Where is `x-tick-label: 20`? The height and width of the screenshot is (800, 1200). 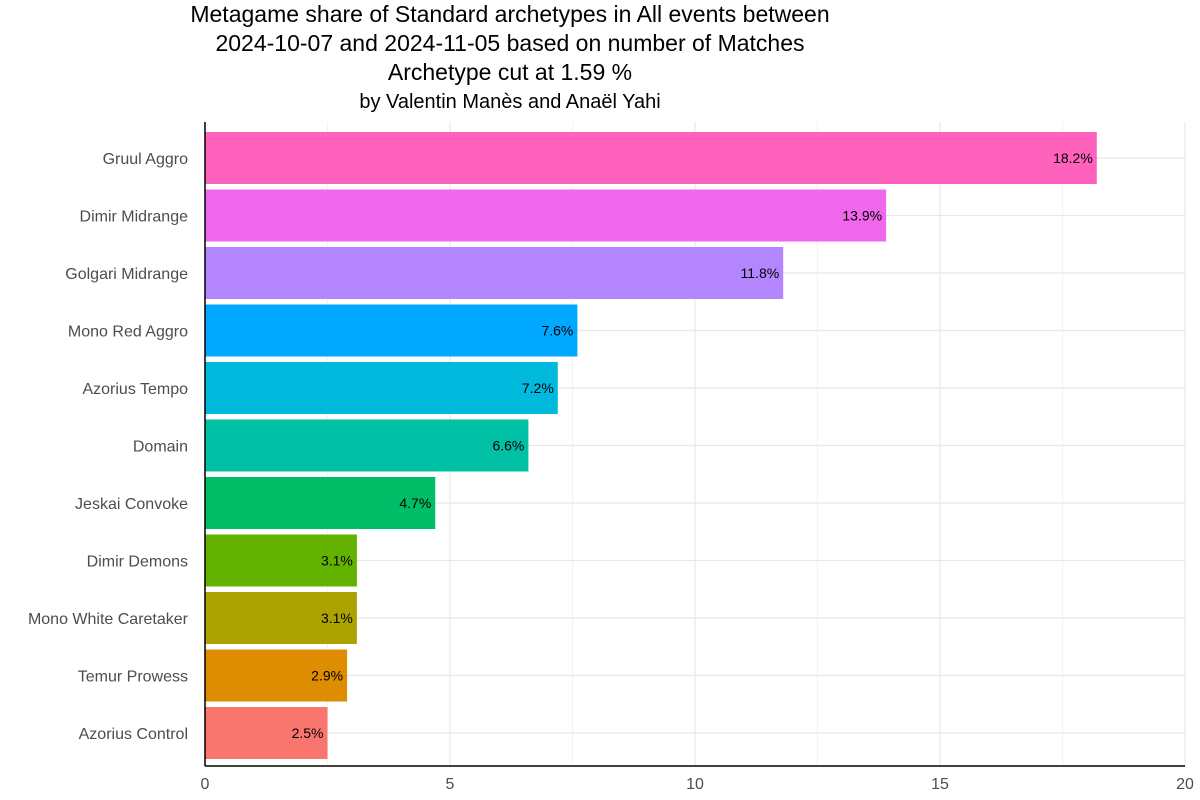 x-tick-label: 20 is located at coordinates (1185, 784).